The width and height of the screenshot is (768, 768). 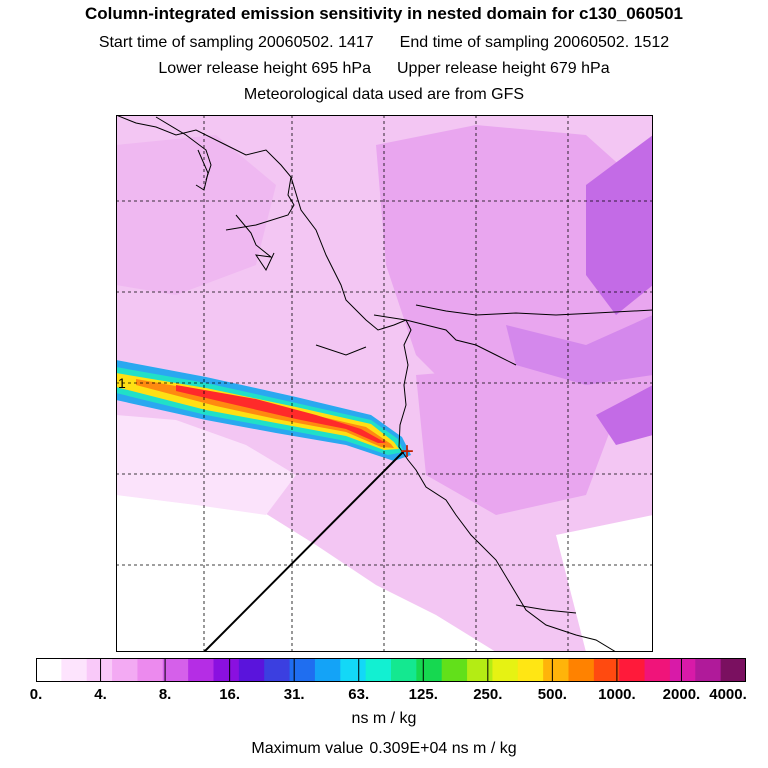 What do you see at coordinates (230, 694) in the screenshot?
I see `colorbar-tick-label: 16.` at bounding box center [230, 694].